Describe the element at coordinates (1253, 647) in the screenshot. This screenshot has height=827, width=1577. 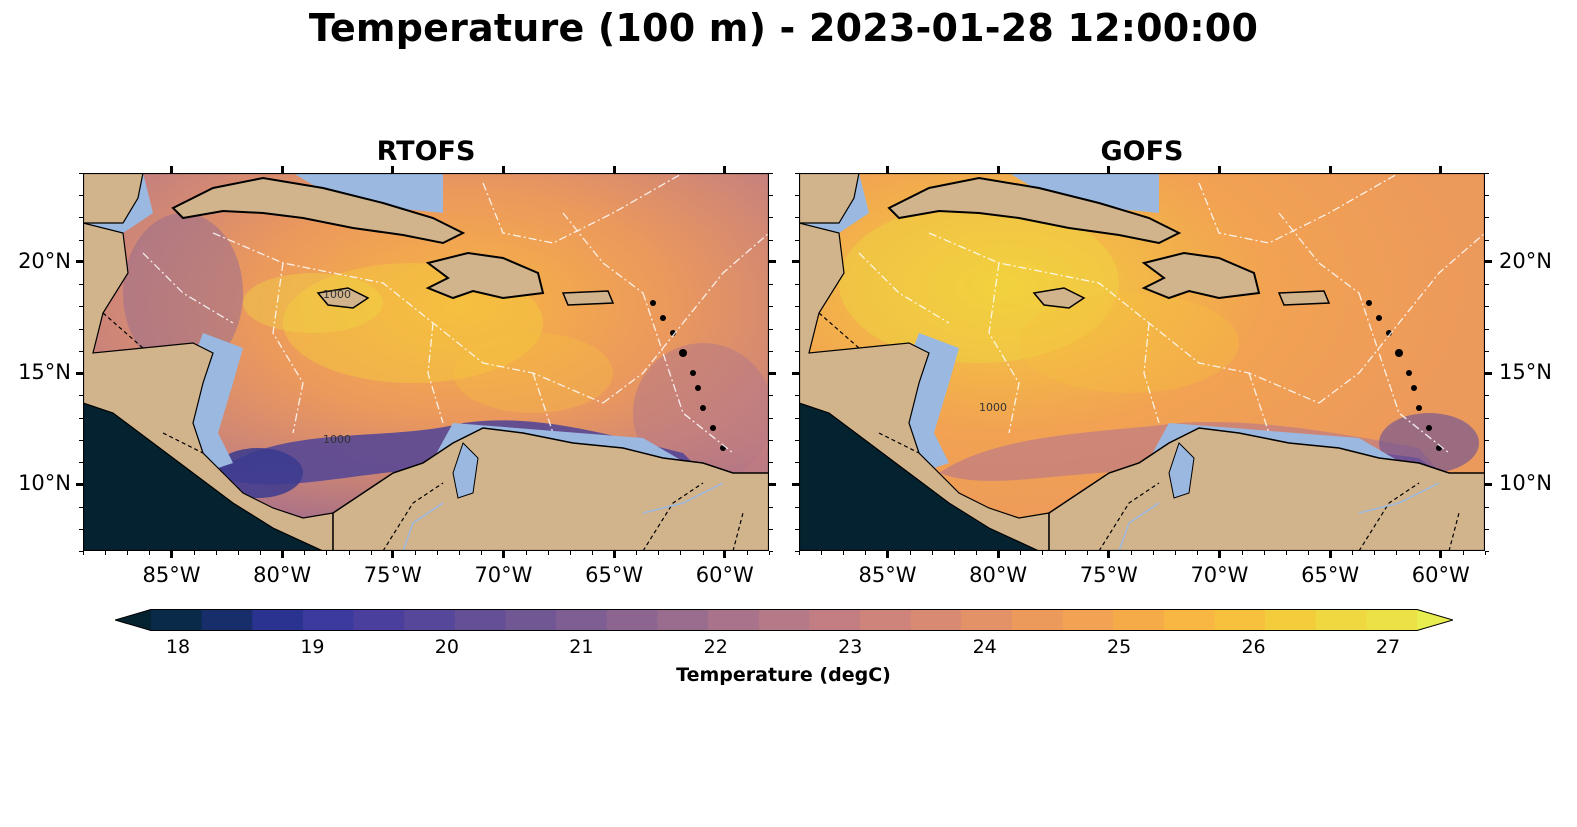
I see `colorbar-tick-label: 26` at that location.